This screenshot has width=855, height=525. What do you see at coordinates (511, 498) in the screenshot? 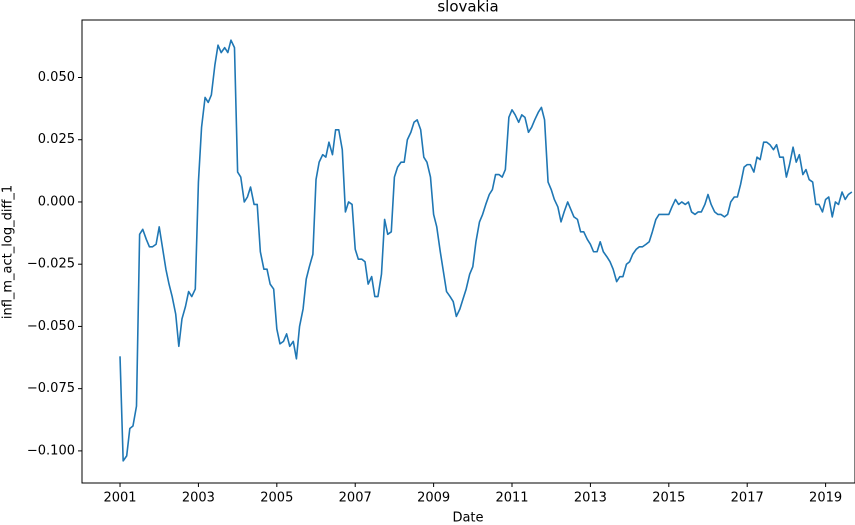
I see `x-tick-label: 2011` at bounding box center [511, 498].